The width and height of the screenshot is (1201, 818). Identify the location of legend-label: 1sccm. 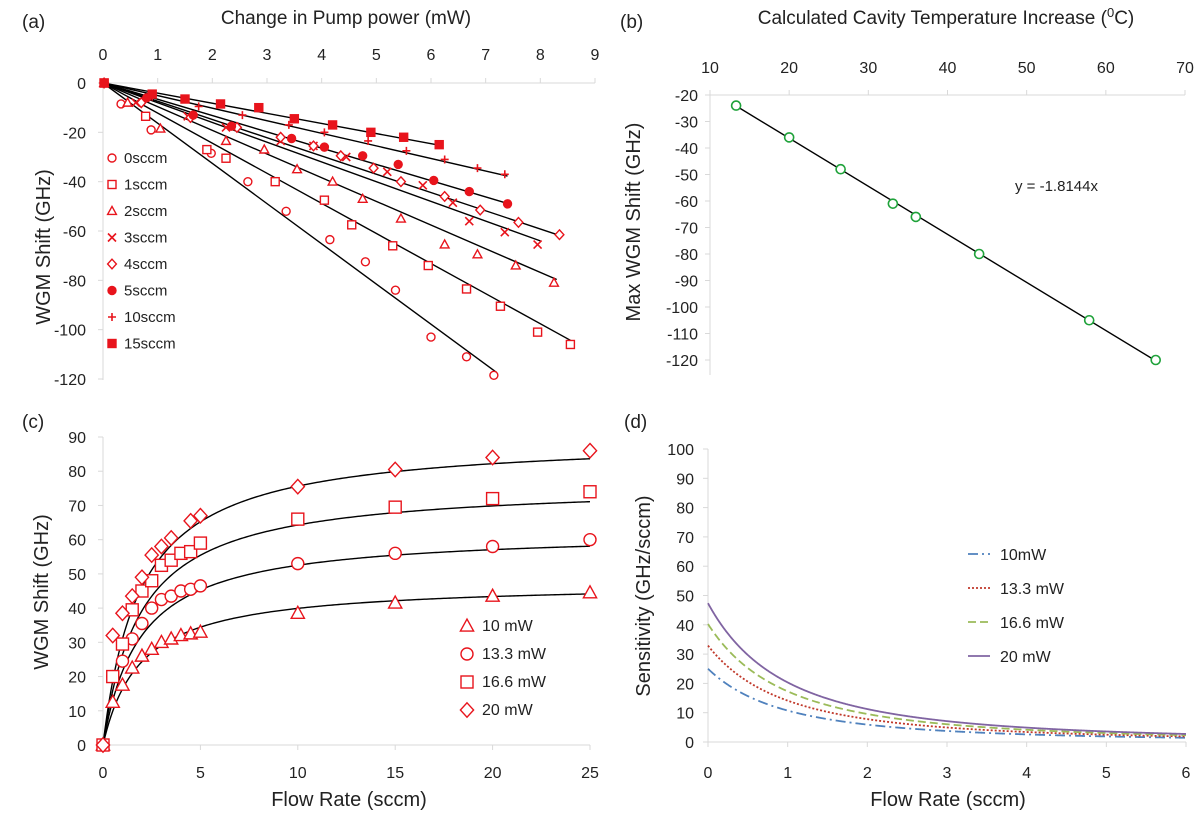
(145, 185).